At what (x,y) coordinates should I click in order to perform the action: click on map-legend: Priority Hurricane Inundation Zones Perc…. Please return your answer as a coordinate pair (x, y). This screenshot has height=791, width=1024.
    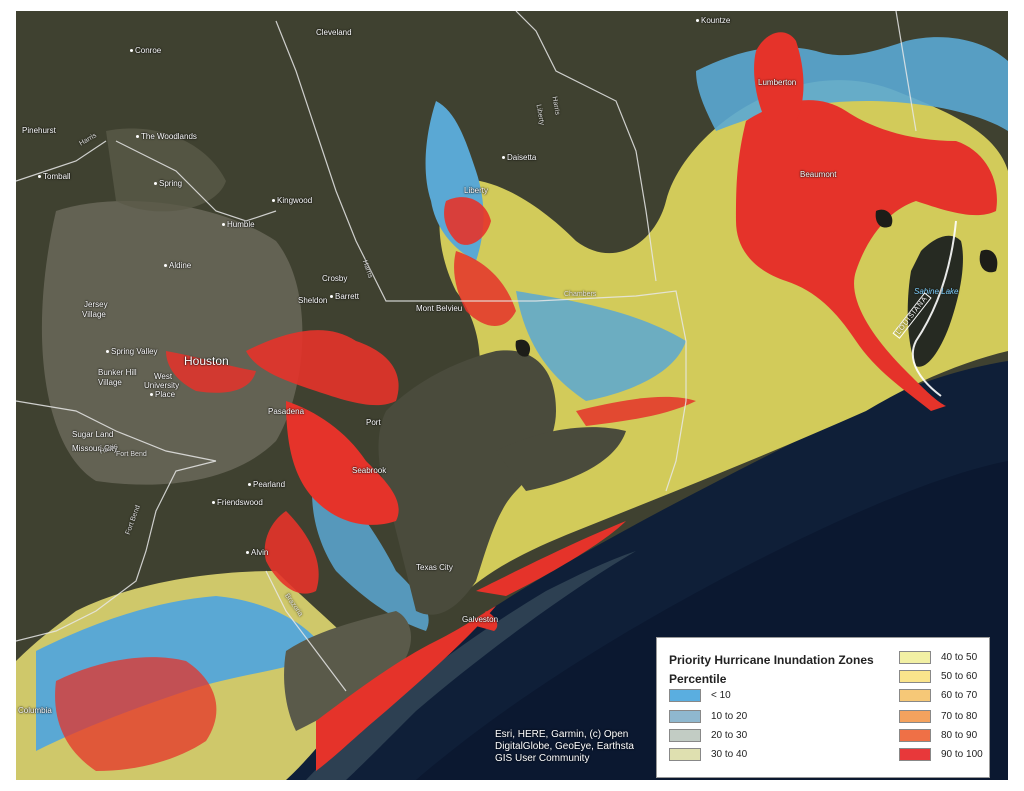
    Looking at the image, I should click on (823, 707).